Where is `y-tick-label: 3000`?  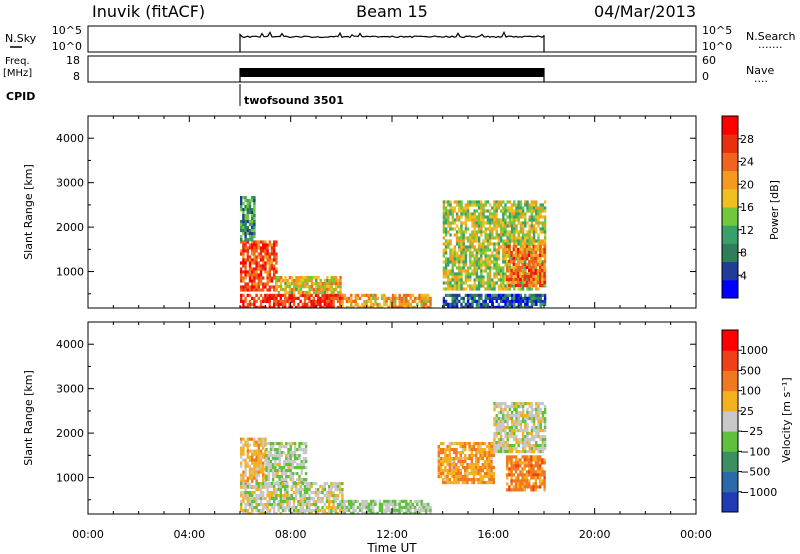
y-tick-label: 3000 is located at coordinates (70, 183).